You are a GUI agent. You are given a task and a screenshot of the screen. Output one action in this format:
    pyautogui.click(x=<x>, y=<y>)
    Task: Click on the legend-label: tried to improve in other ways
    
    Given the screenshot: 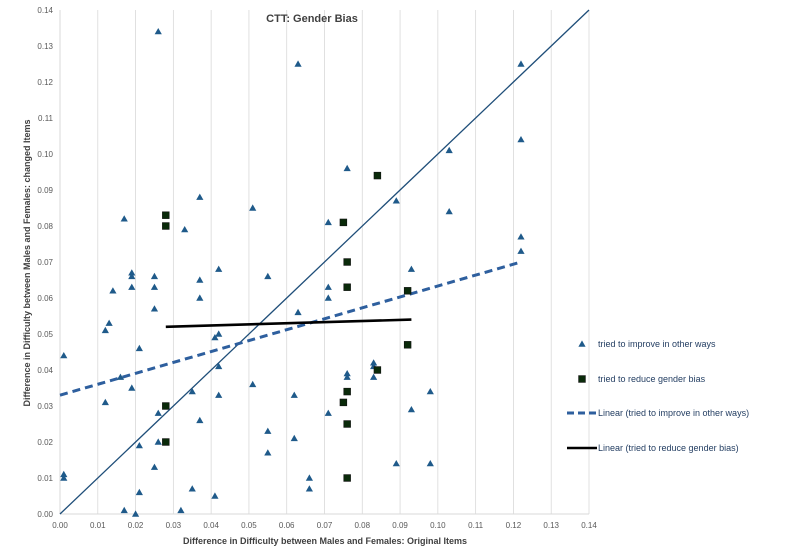 What is the action you would take?
    pyautogui.click(x=657, y=344)
    